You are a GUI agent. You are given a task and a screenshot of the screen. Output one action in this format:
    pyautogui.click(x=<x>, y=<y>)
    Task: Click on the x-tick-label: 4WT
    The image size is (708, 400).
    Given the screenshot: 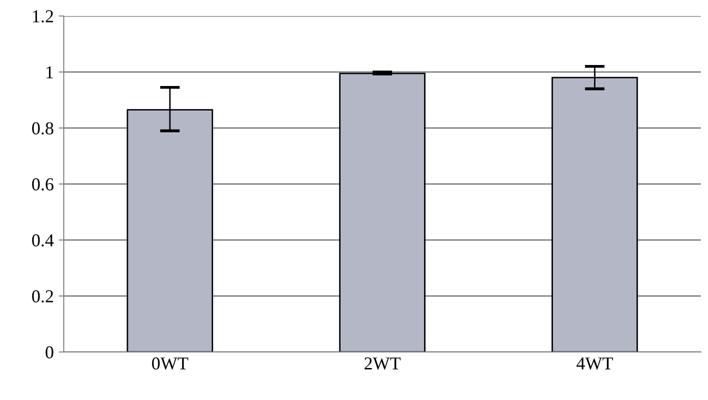 What is the action you would take?
    pyautogui.click(x=594, y=364)
    